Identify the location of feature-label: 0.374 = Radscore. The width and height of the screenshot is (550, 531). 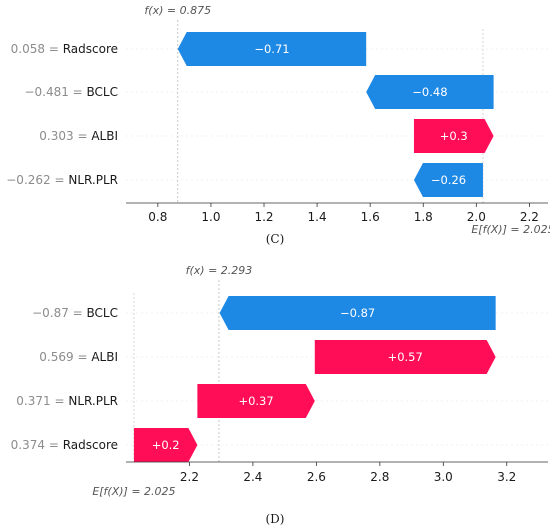
(64, 445).